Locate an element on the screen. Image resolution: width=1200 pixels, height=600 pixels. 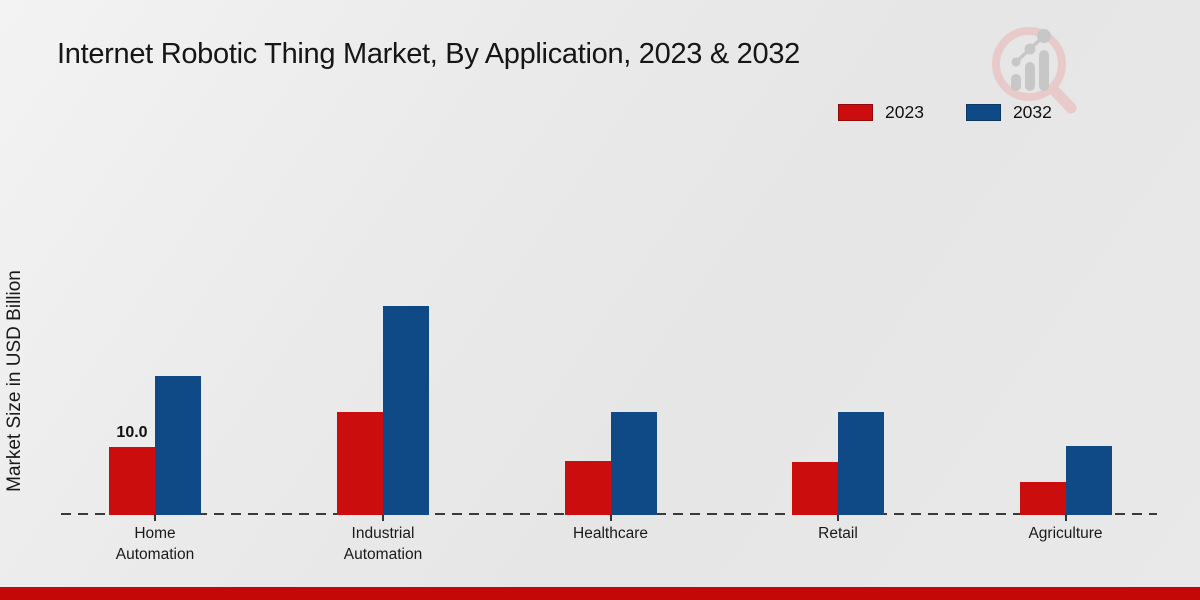
footer-band is located at coordinates (600, 593).